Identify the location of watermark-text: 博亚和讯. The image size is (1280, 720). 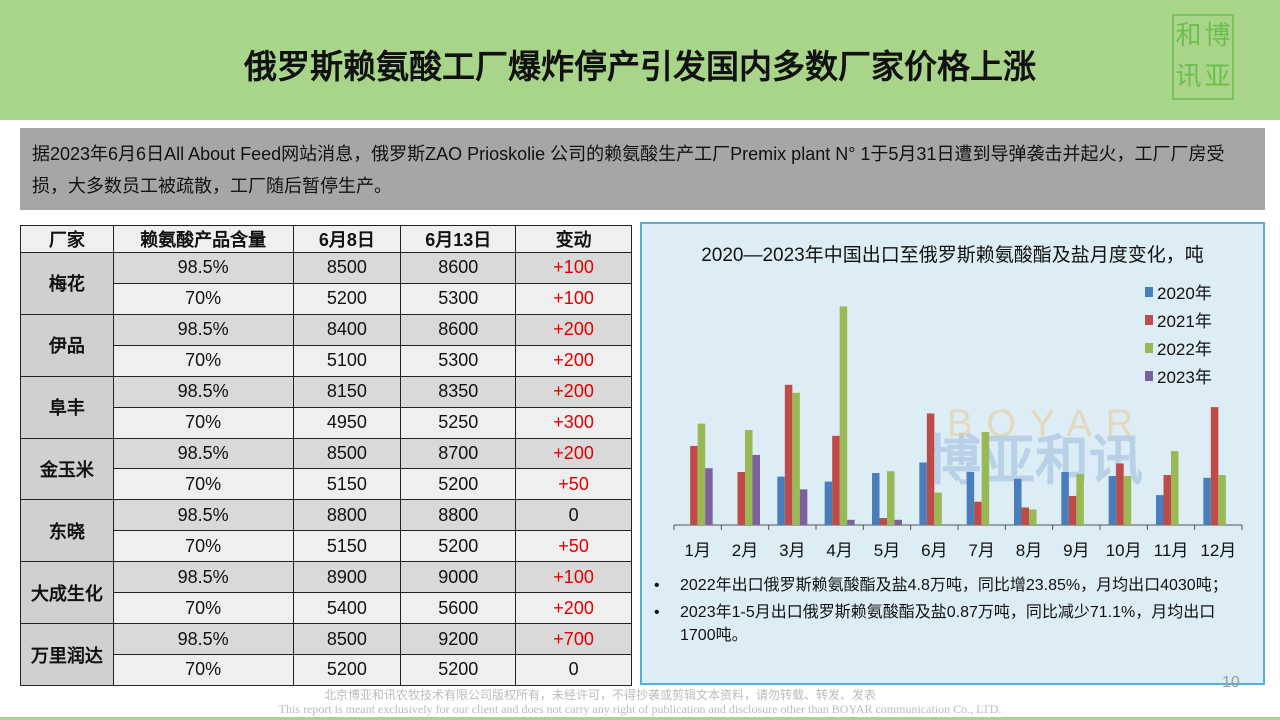
(1035, 461).